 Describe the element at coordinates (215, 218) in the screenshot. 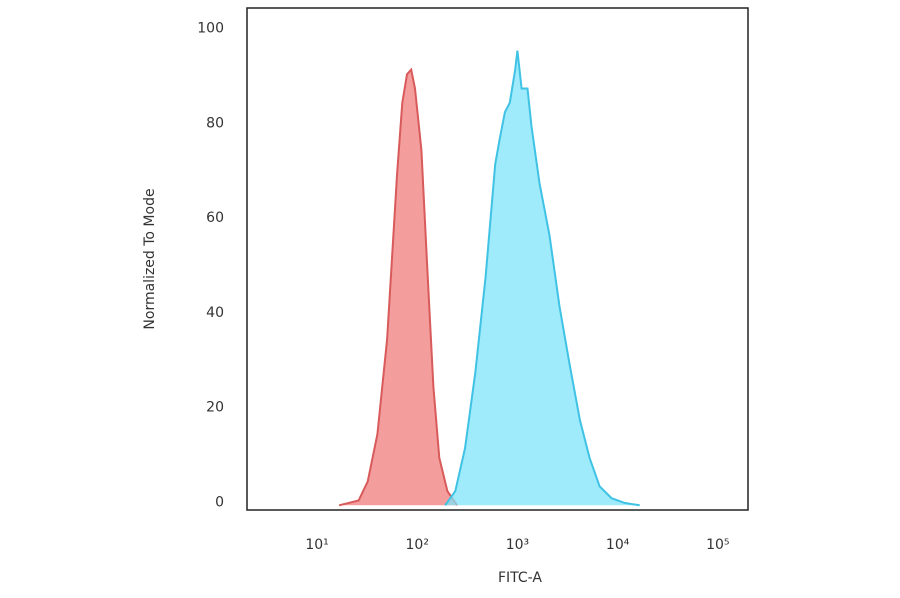

I see `y-tick-label: 60` at that location.